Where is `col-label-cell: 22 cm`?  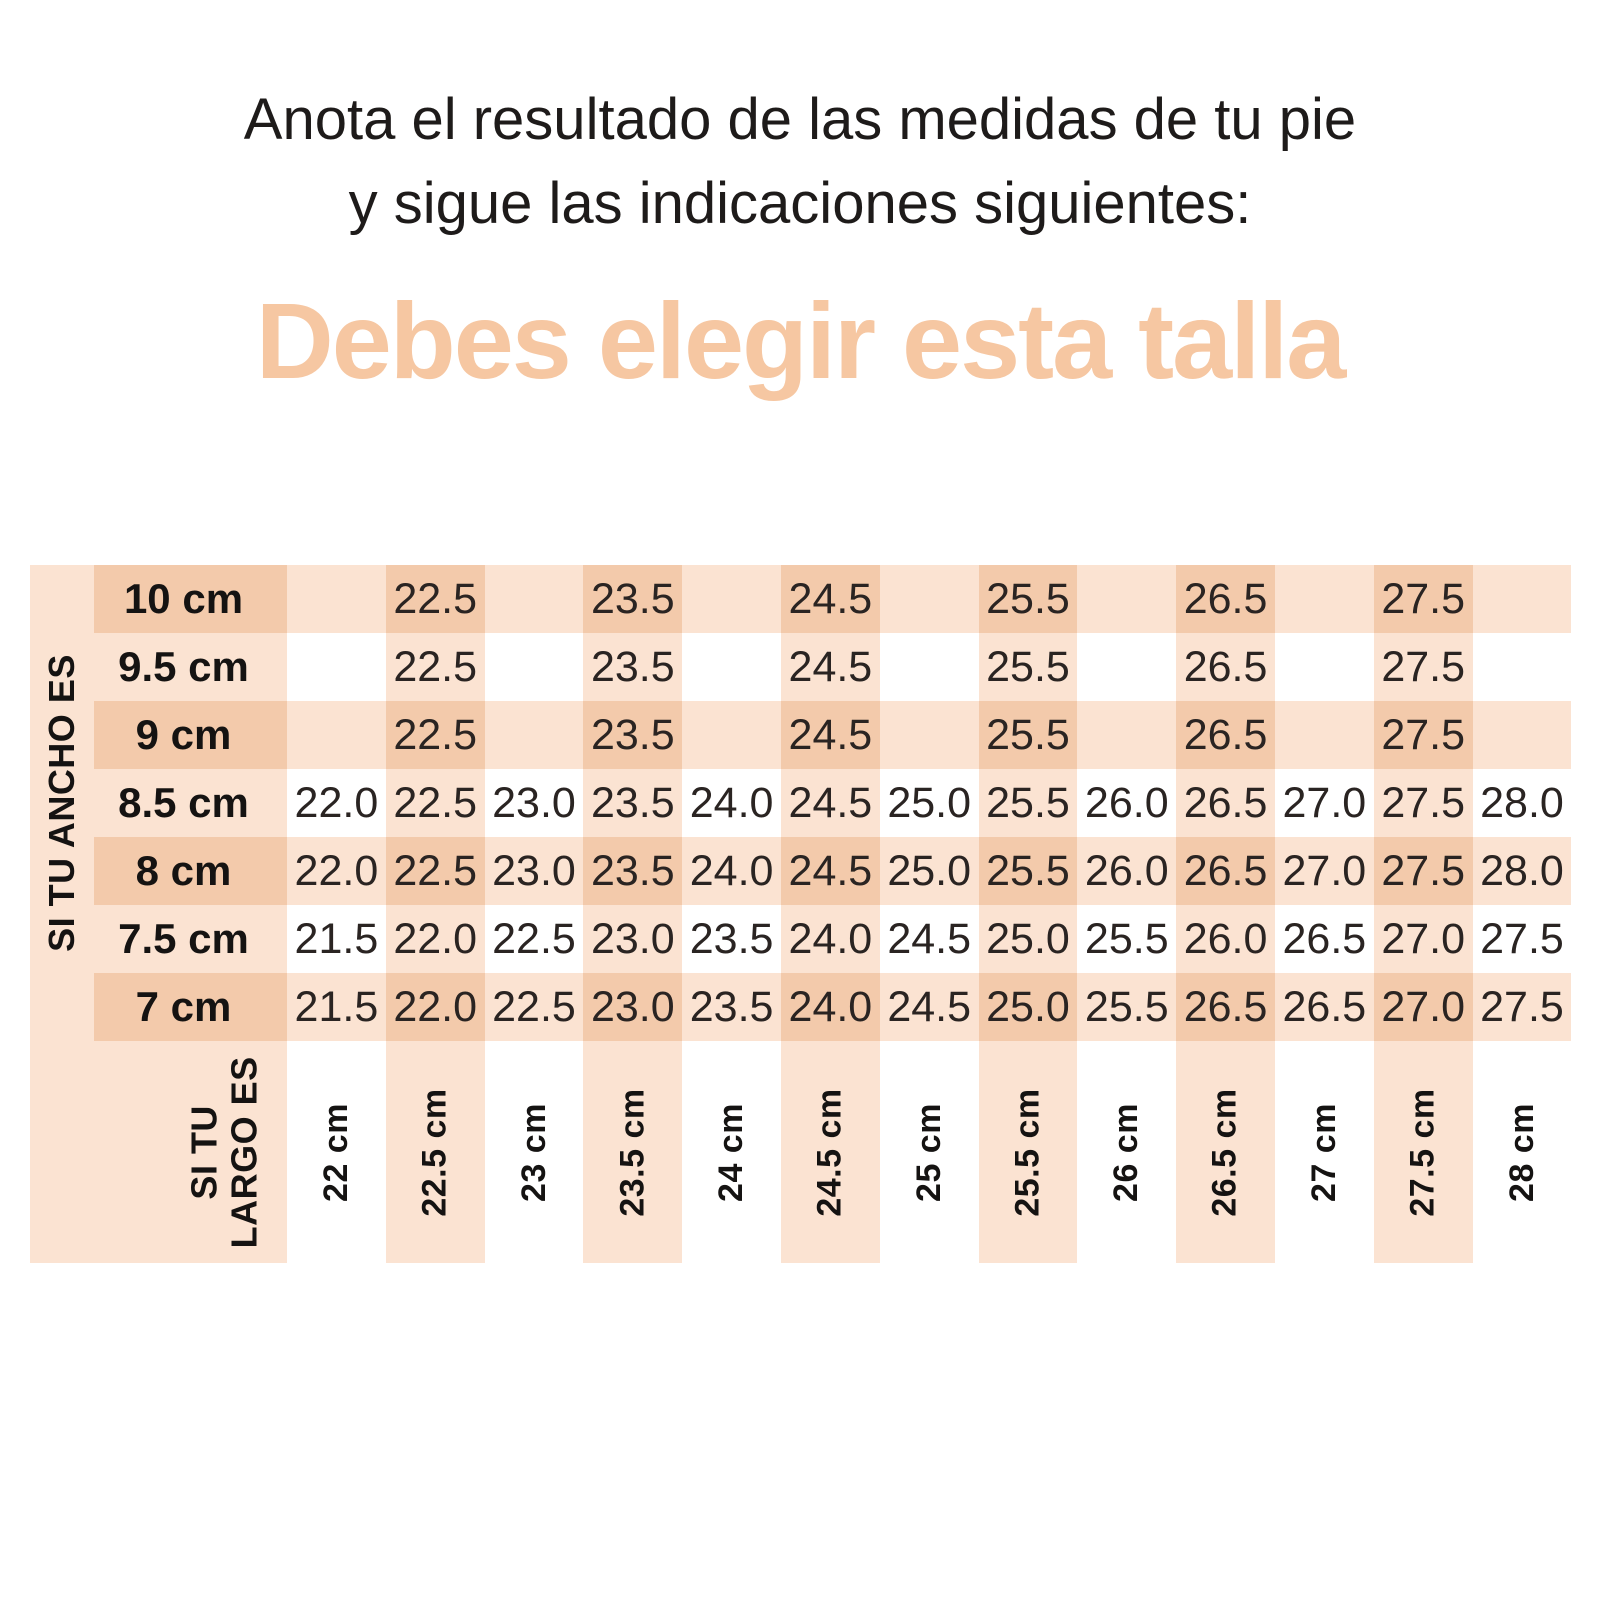
col-label-cell: 22 cm is located at coordinates (336, 1152).